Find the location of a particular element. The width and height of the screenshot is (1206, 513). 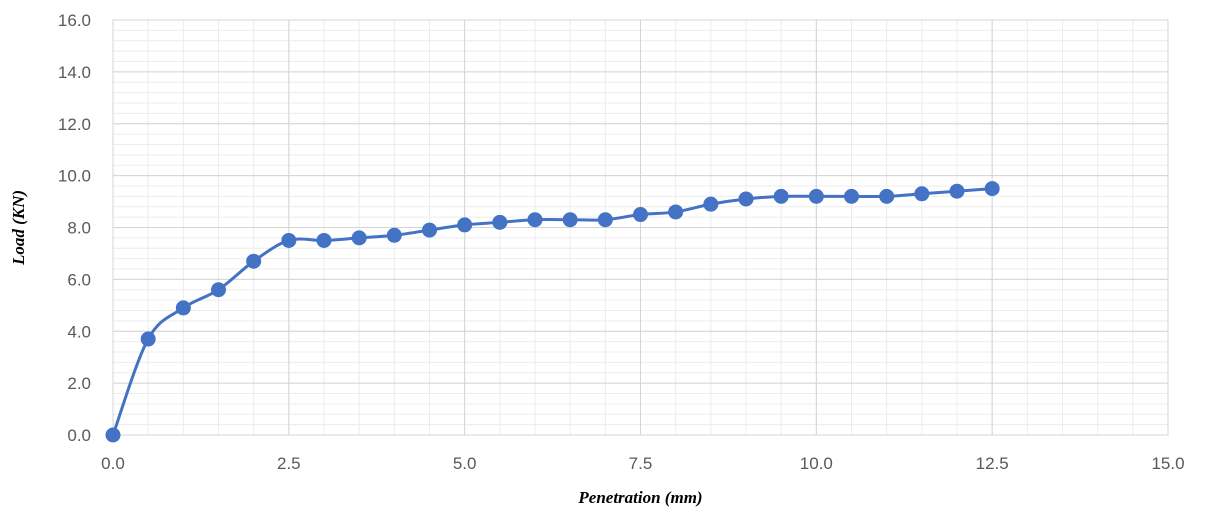

x-tick-label: 7.5 is located at coordinates (641, 463).